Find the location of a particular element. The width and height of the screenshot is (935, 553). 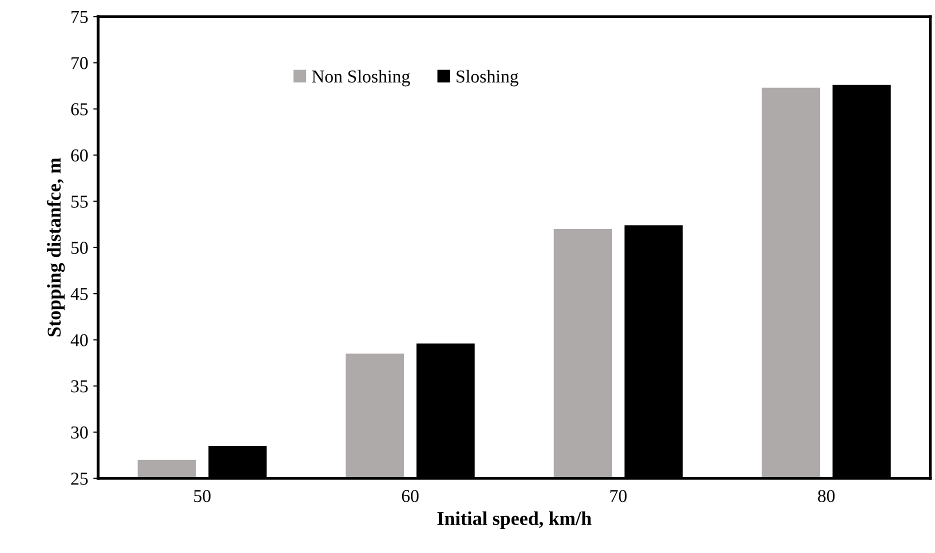

x-axis-title: Initial speed, km/h is located at coordinates (514, 520).